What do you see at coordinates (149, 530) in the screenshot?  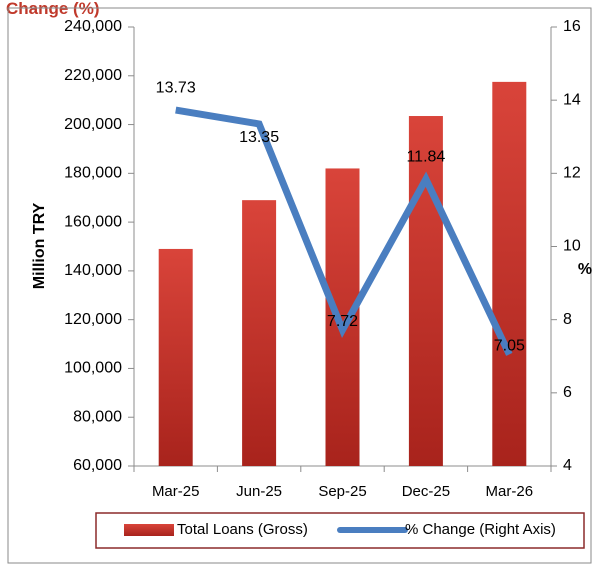 I see `legend-bar-swatch` at bounding box center [149, 530].